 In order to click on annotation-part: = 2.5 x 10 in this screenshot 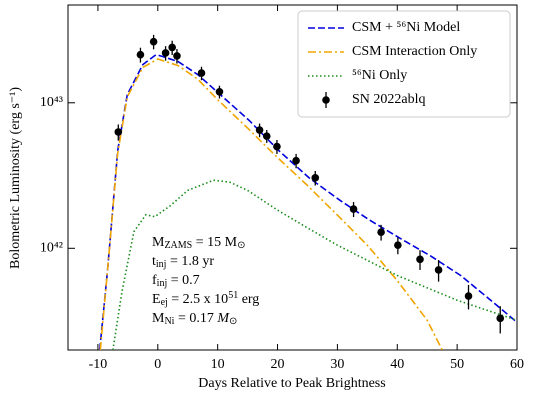, I will do `click(198, 299)`.